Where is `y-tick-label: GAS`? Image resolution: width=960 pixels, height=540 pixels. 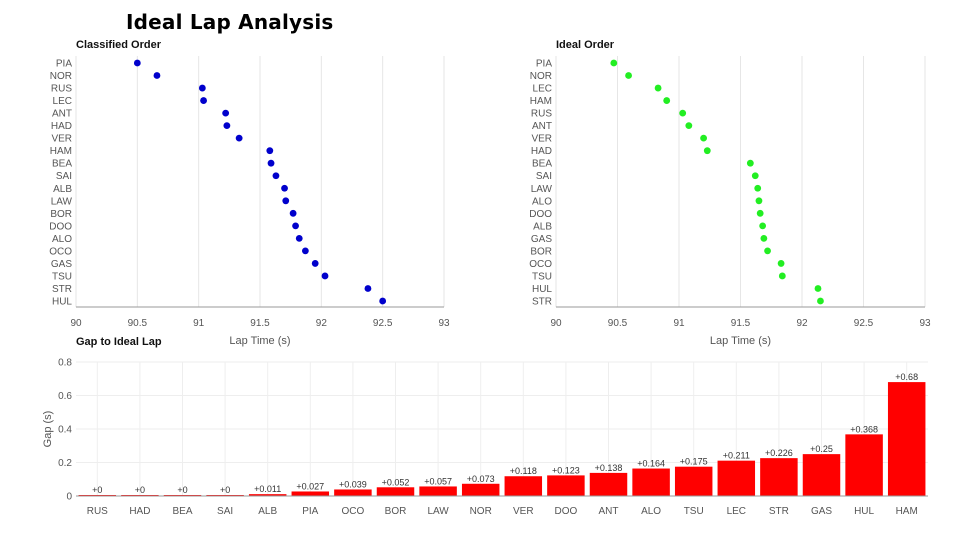 y-tick-label: GAS is located at coordinates (541, 239).